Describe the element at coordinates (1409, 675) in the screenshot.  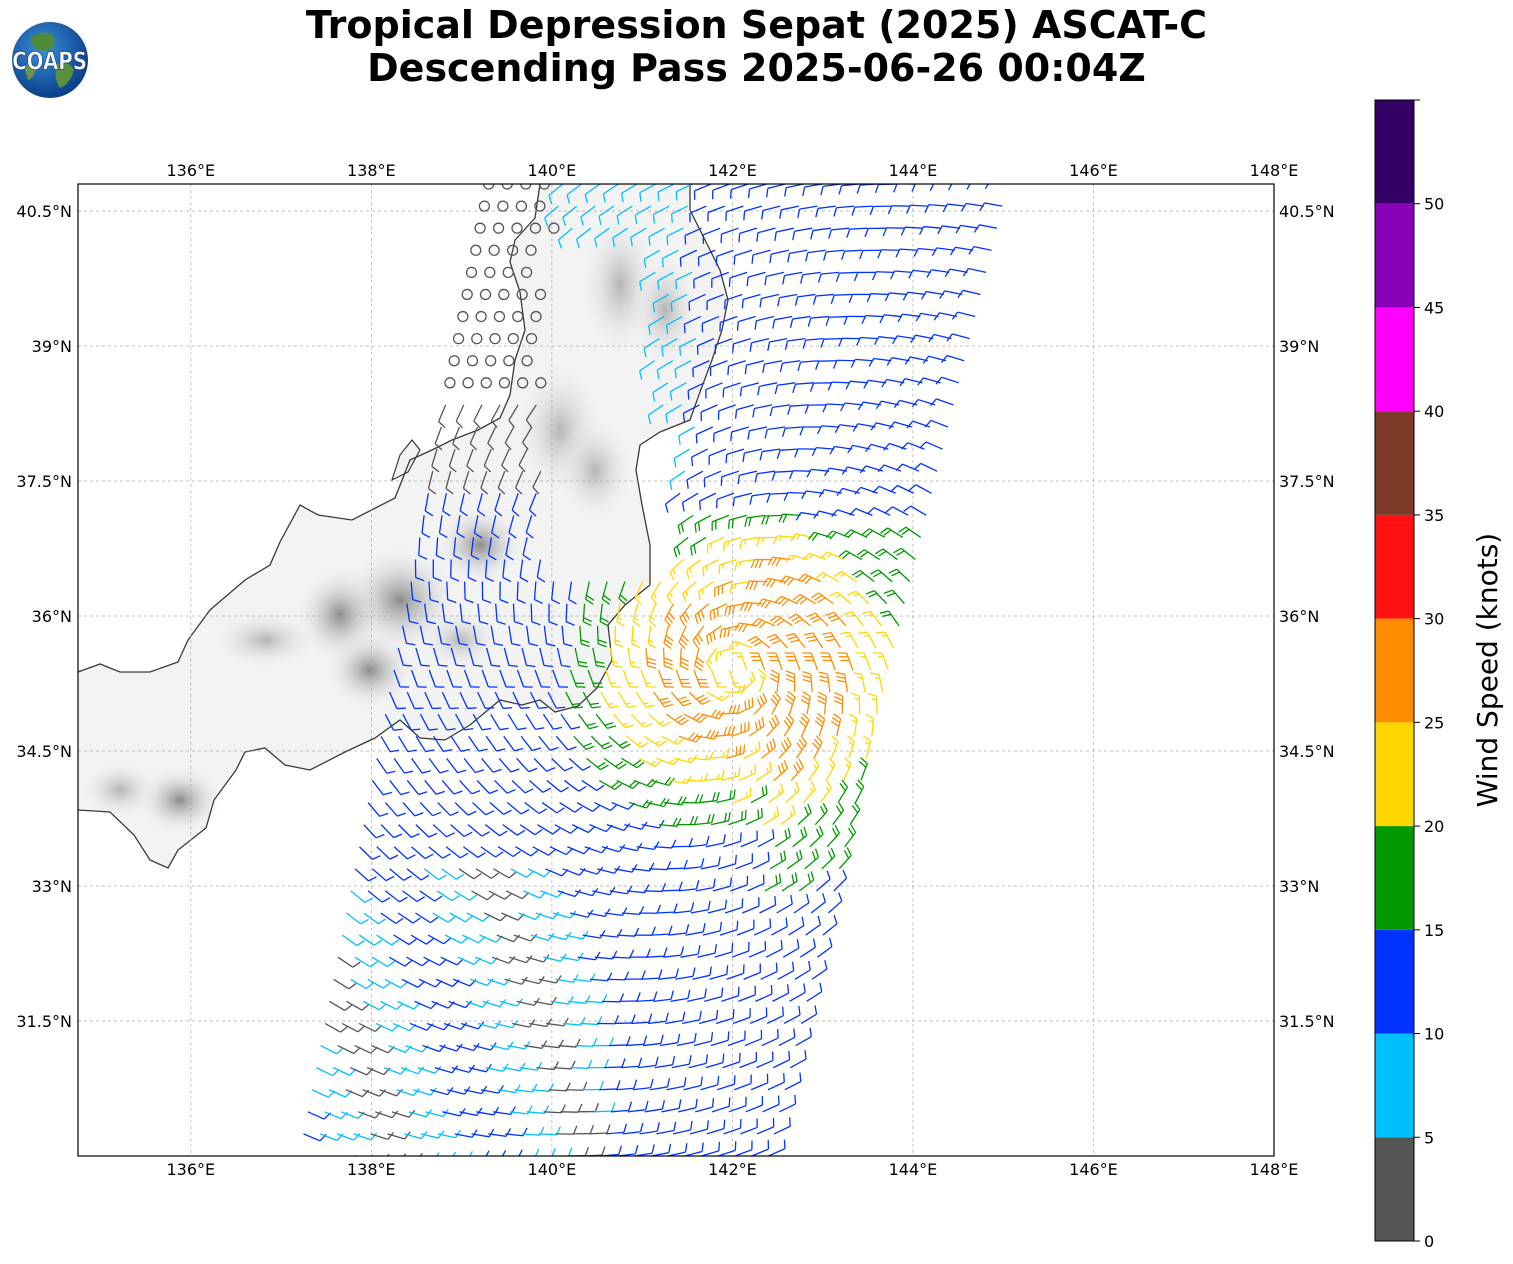
I see `colorbar: 0 5 10 15 20 25 30 35 40 45 50` at that location.